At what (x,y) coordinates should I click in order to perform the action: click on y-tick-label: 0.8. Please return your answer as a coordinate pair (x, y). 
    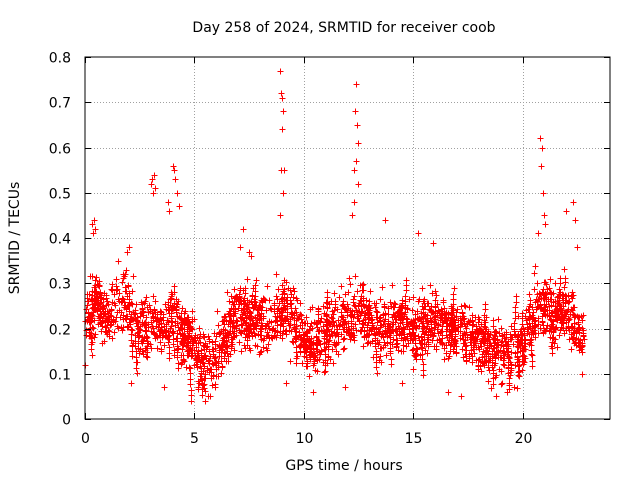
    Looking at the image, I should click on (60, 59).